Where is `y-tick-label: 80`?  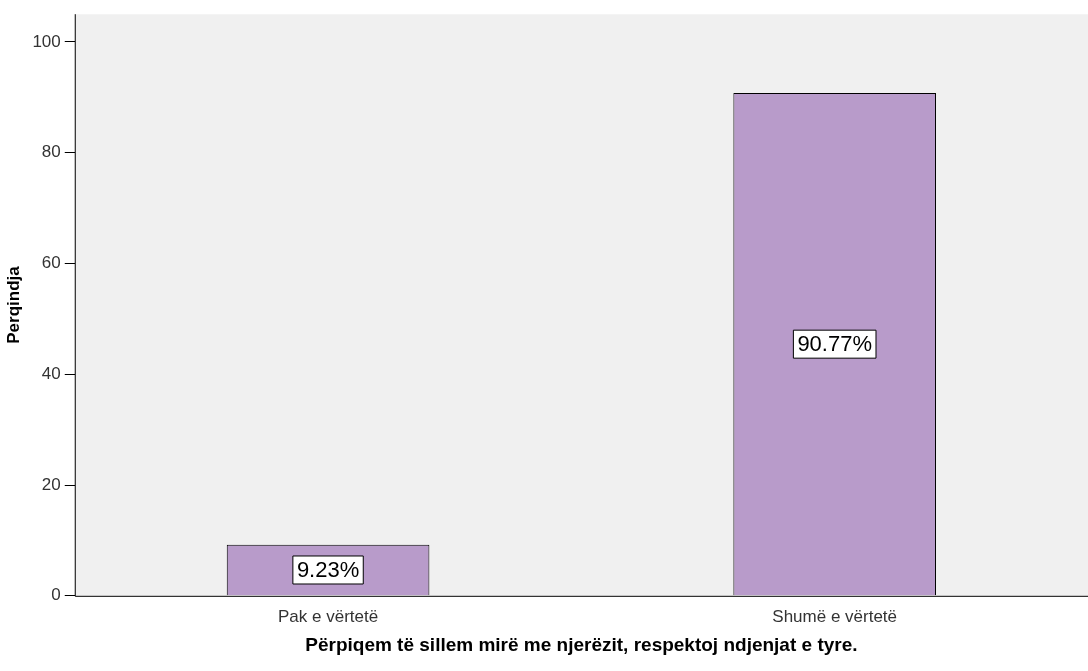 y-tick-label: 80 is located at coordinates (51, 152).